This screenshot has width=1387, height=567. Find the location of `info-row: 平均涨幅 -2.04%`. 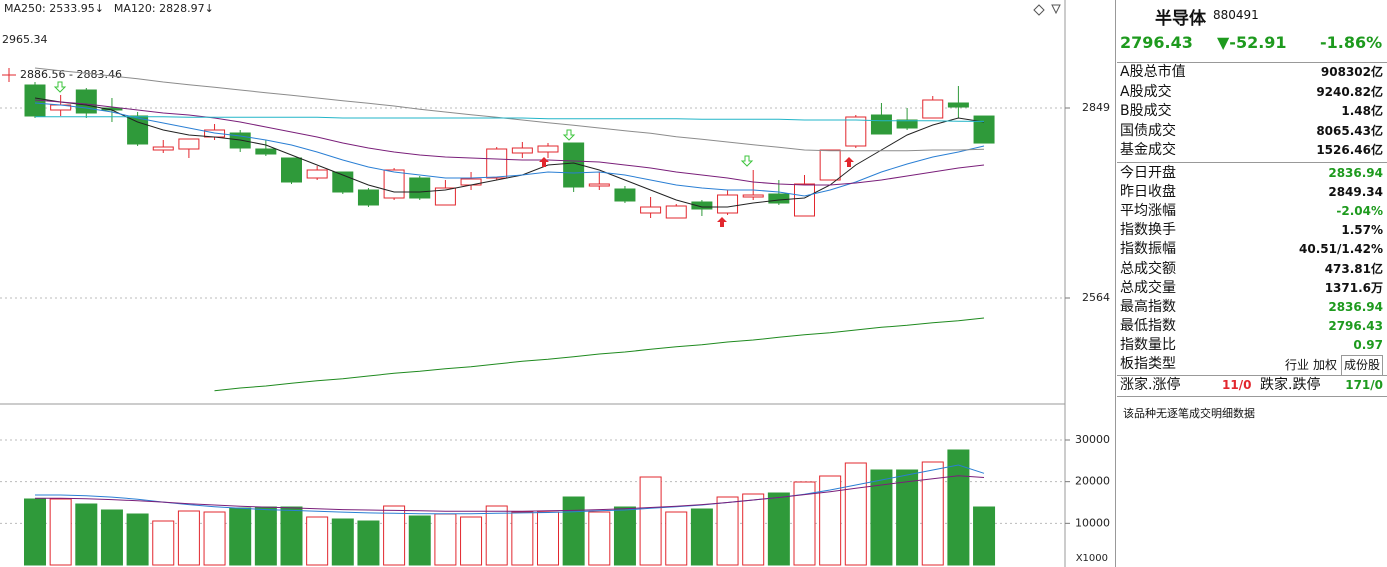

info-row: 平均涨幅 -2.04% is located at coordinates (1251, 211).